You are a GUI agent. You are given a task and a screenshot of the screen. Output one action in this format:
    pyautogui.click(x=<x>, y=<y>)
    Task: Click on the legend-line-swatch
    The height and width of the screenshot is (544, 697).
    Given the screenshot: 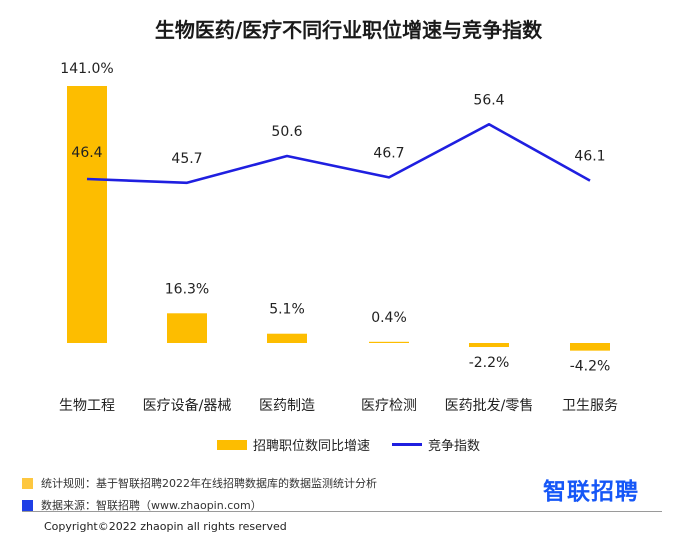 What is the action you would take?
    pyautogui.click(x=407, y=444)
    